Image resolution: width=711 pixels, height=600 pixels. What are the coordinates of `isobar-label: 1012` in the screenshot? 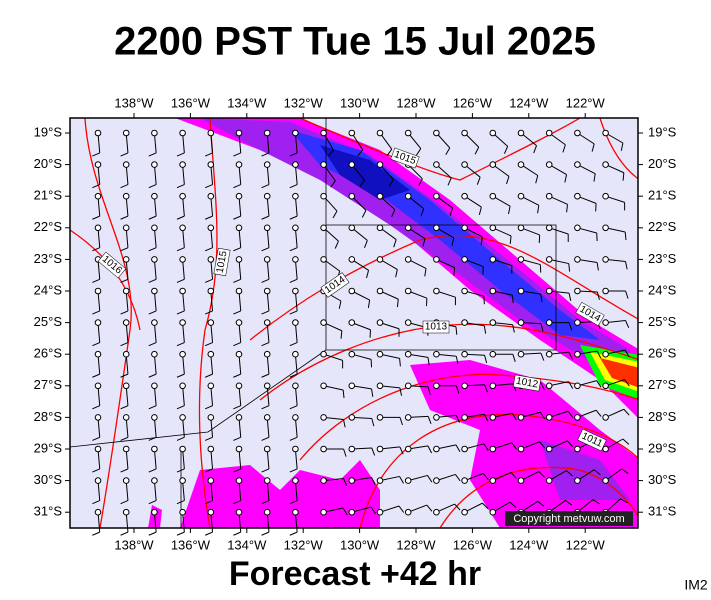 It's located at (527, 383).